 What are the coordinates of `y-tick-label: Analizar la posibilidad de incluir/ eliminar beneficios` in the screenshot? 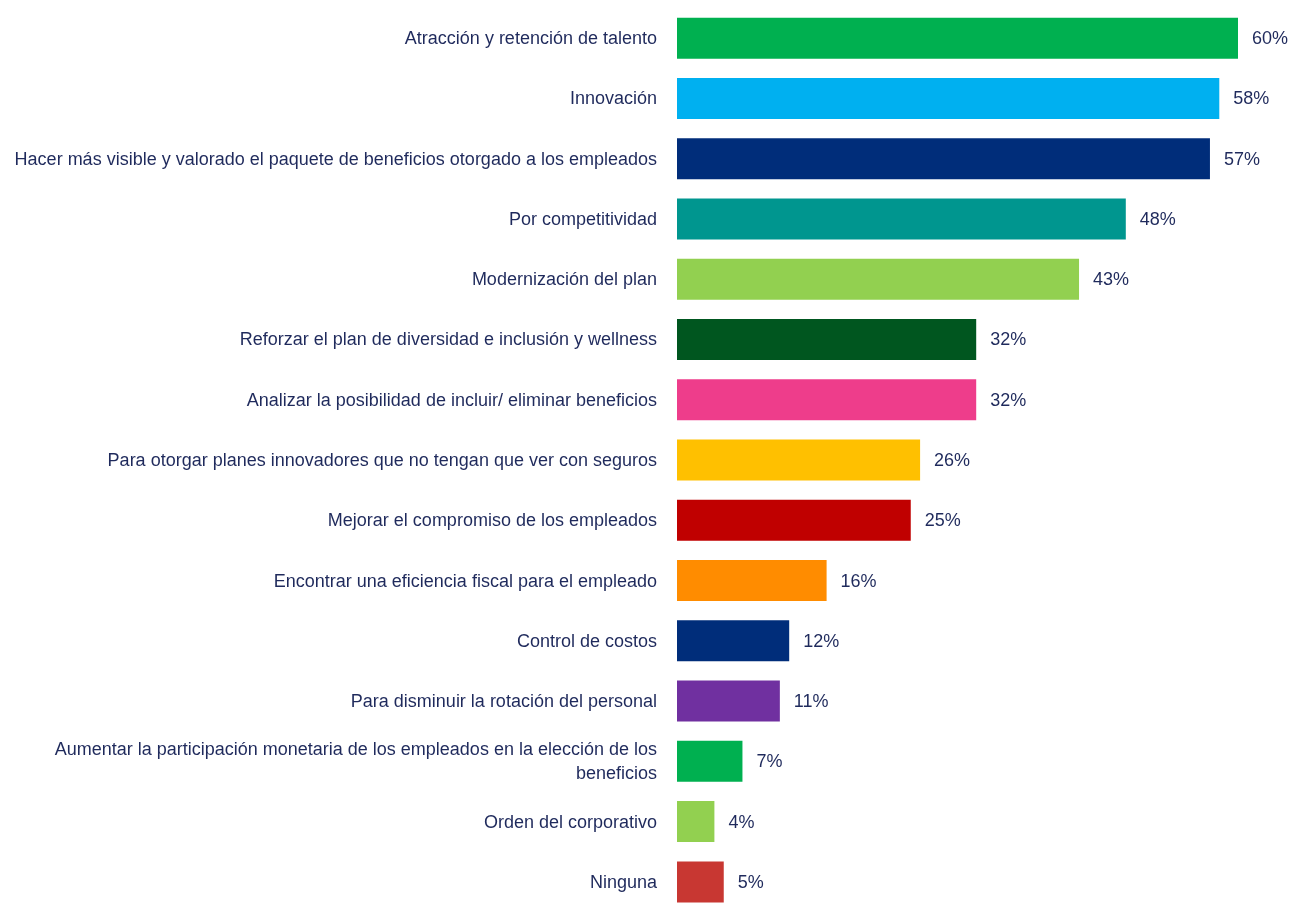 It's located at (451, 399).